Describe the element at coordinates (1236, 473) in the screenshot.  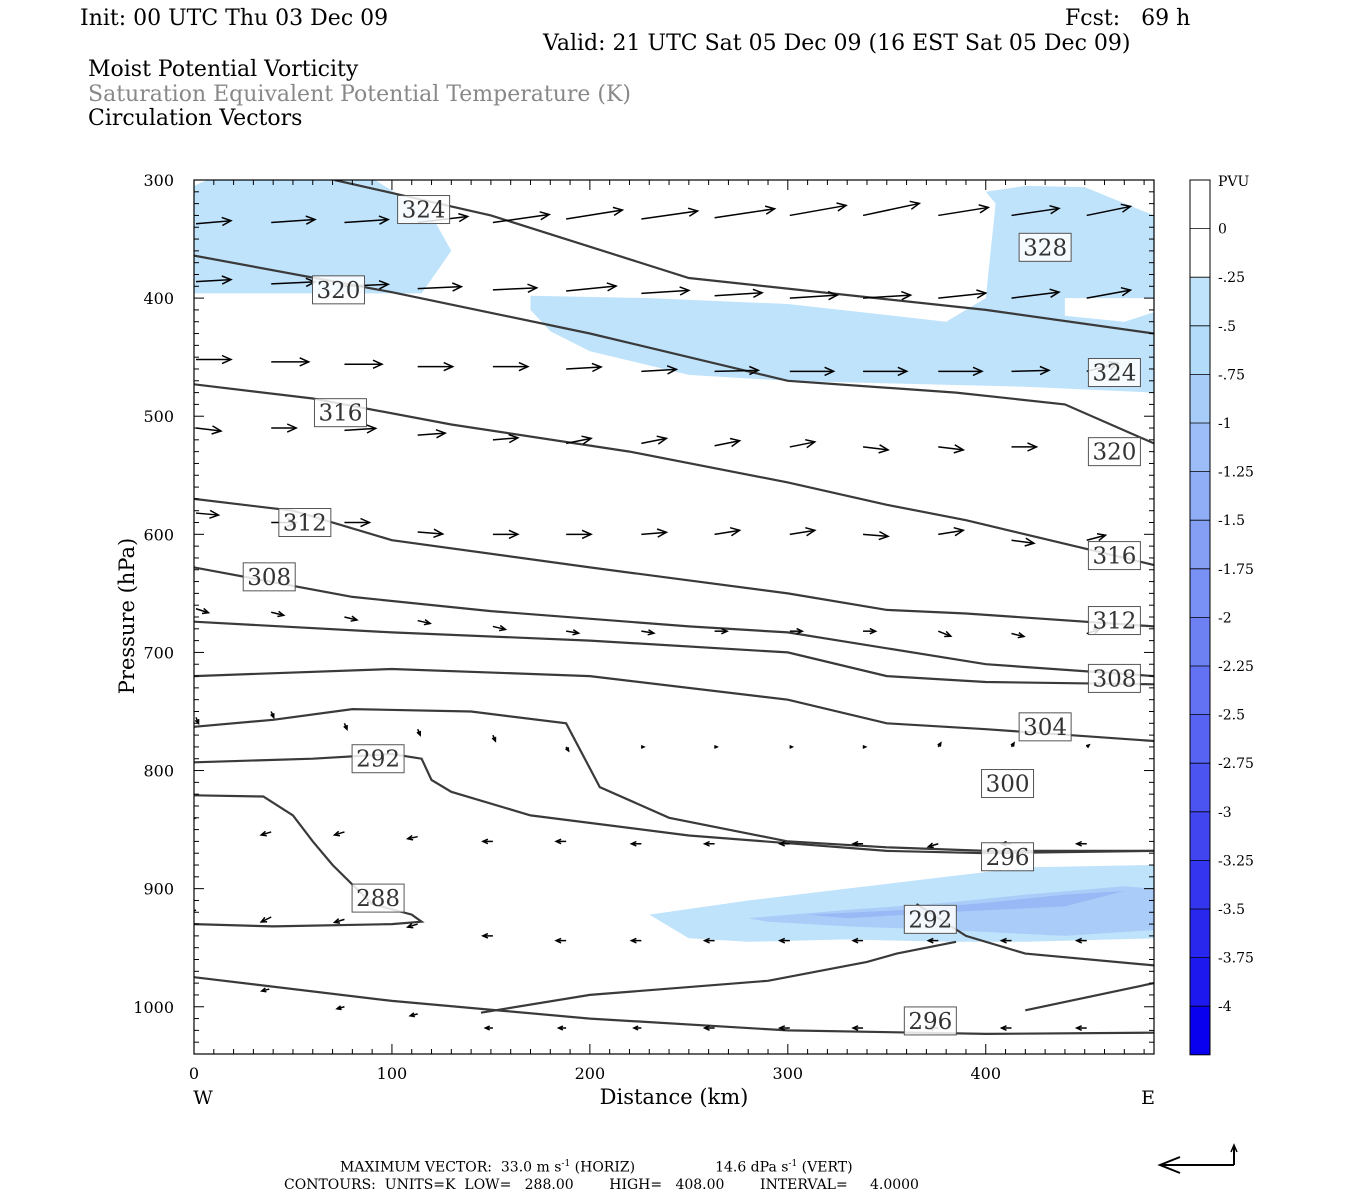
I see `colorbar-label: -1.25` at that location.